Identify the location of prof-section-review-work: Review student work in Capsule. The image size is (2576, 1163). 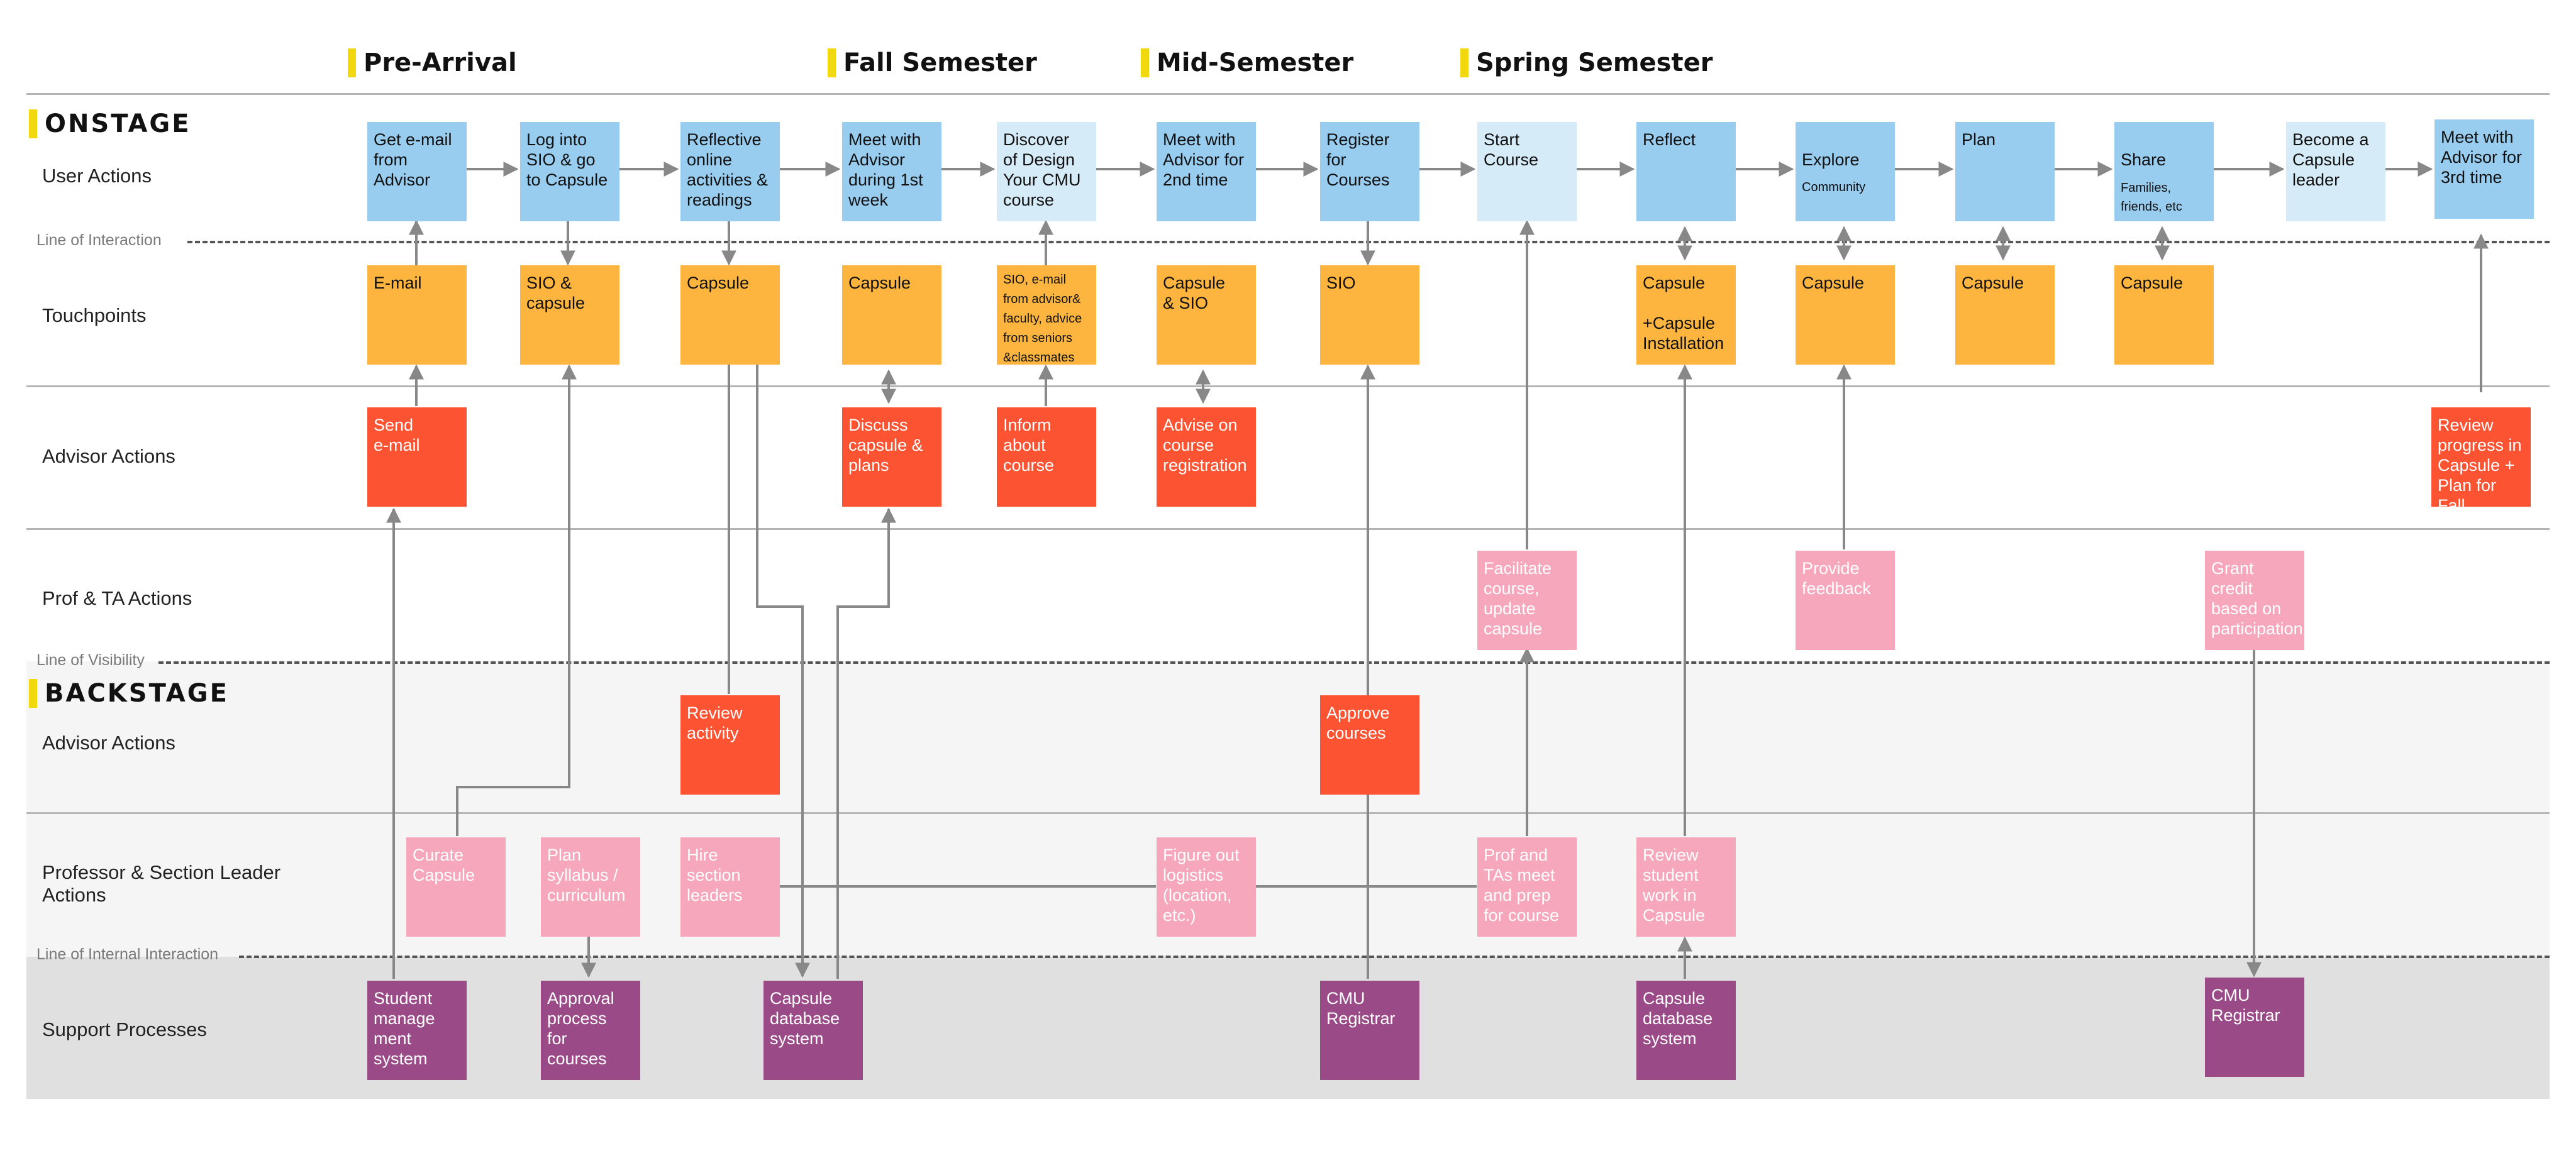
(1686, 887).